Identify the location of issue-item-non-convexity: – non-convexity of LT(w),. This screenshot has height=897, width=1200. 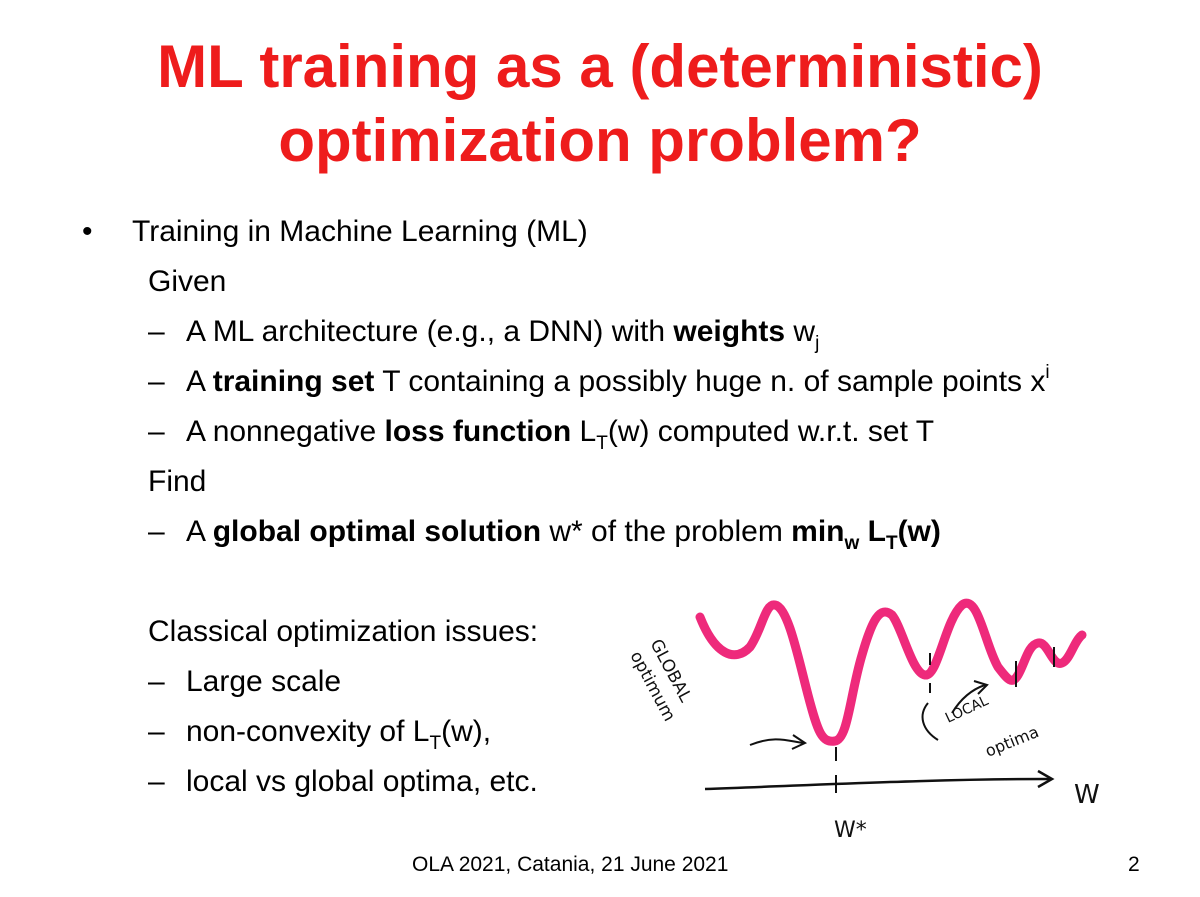
(320, 734).